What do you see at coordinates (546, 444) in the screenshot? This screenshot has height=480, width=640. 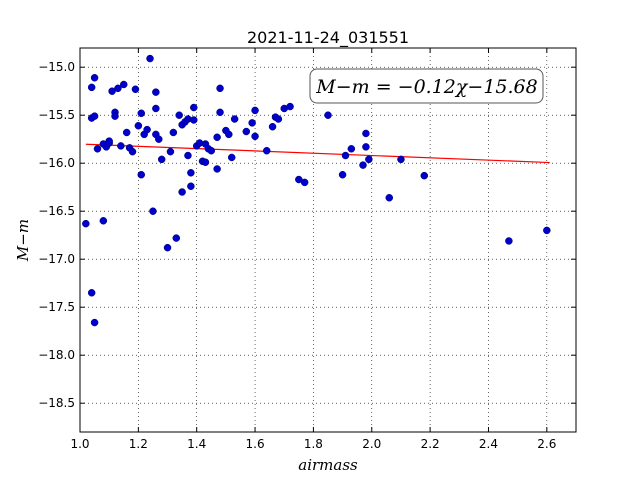 I see `x-tick-label: 2.6` at bounding box center [546, 444].